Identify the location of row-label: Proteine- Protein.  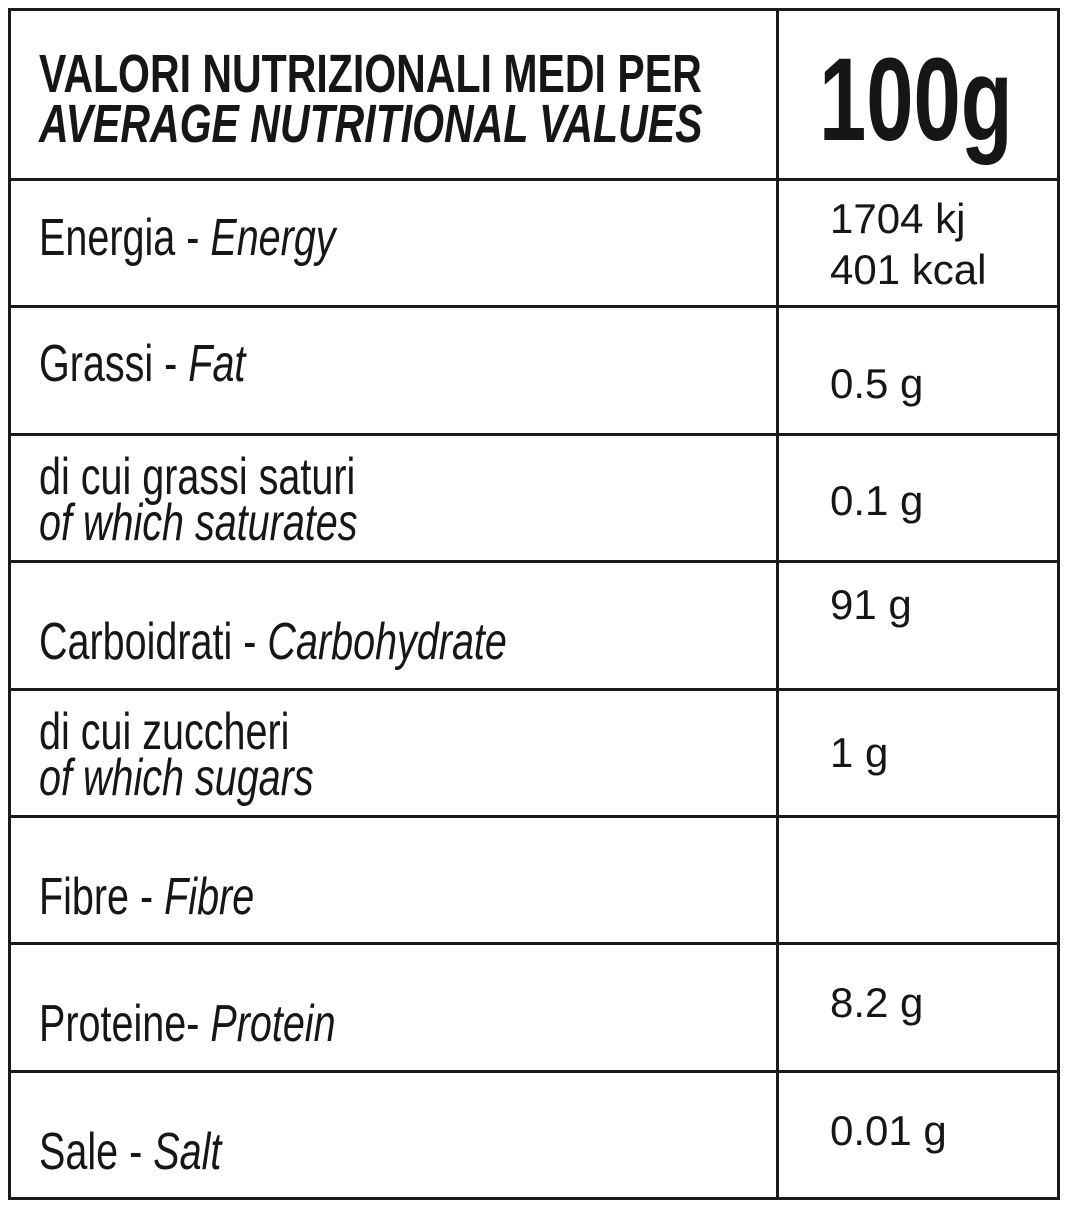
(234, 1024).